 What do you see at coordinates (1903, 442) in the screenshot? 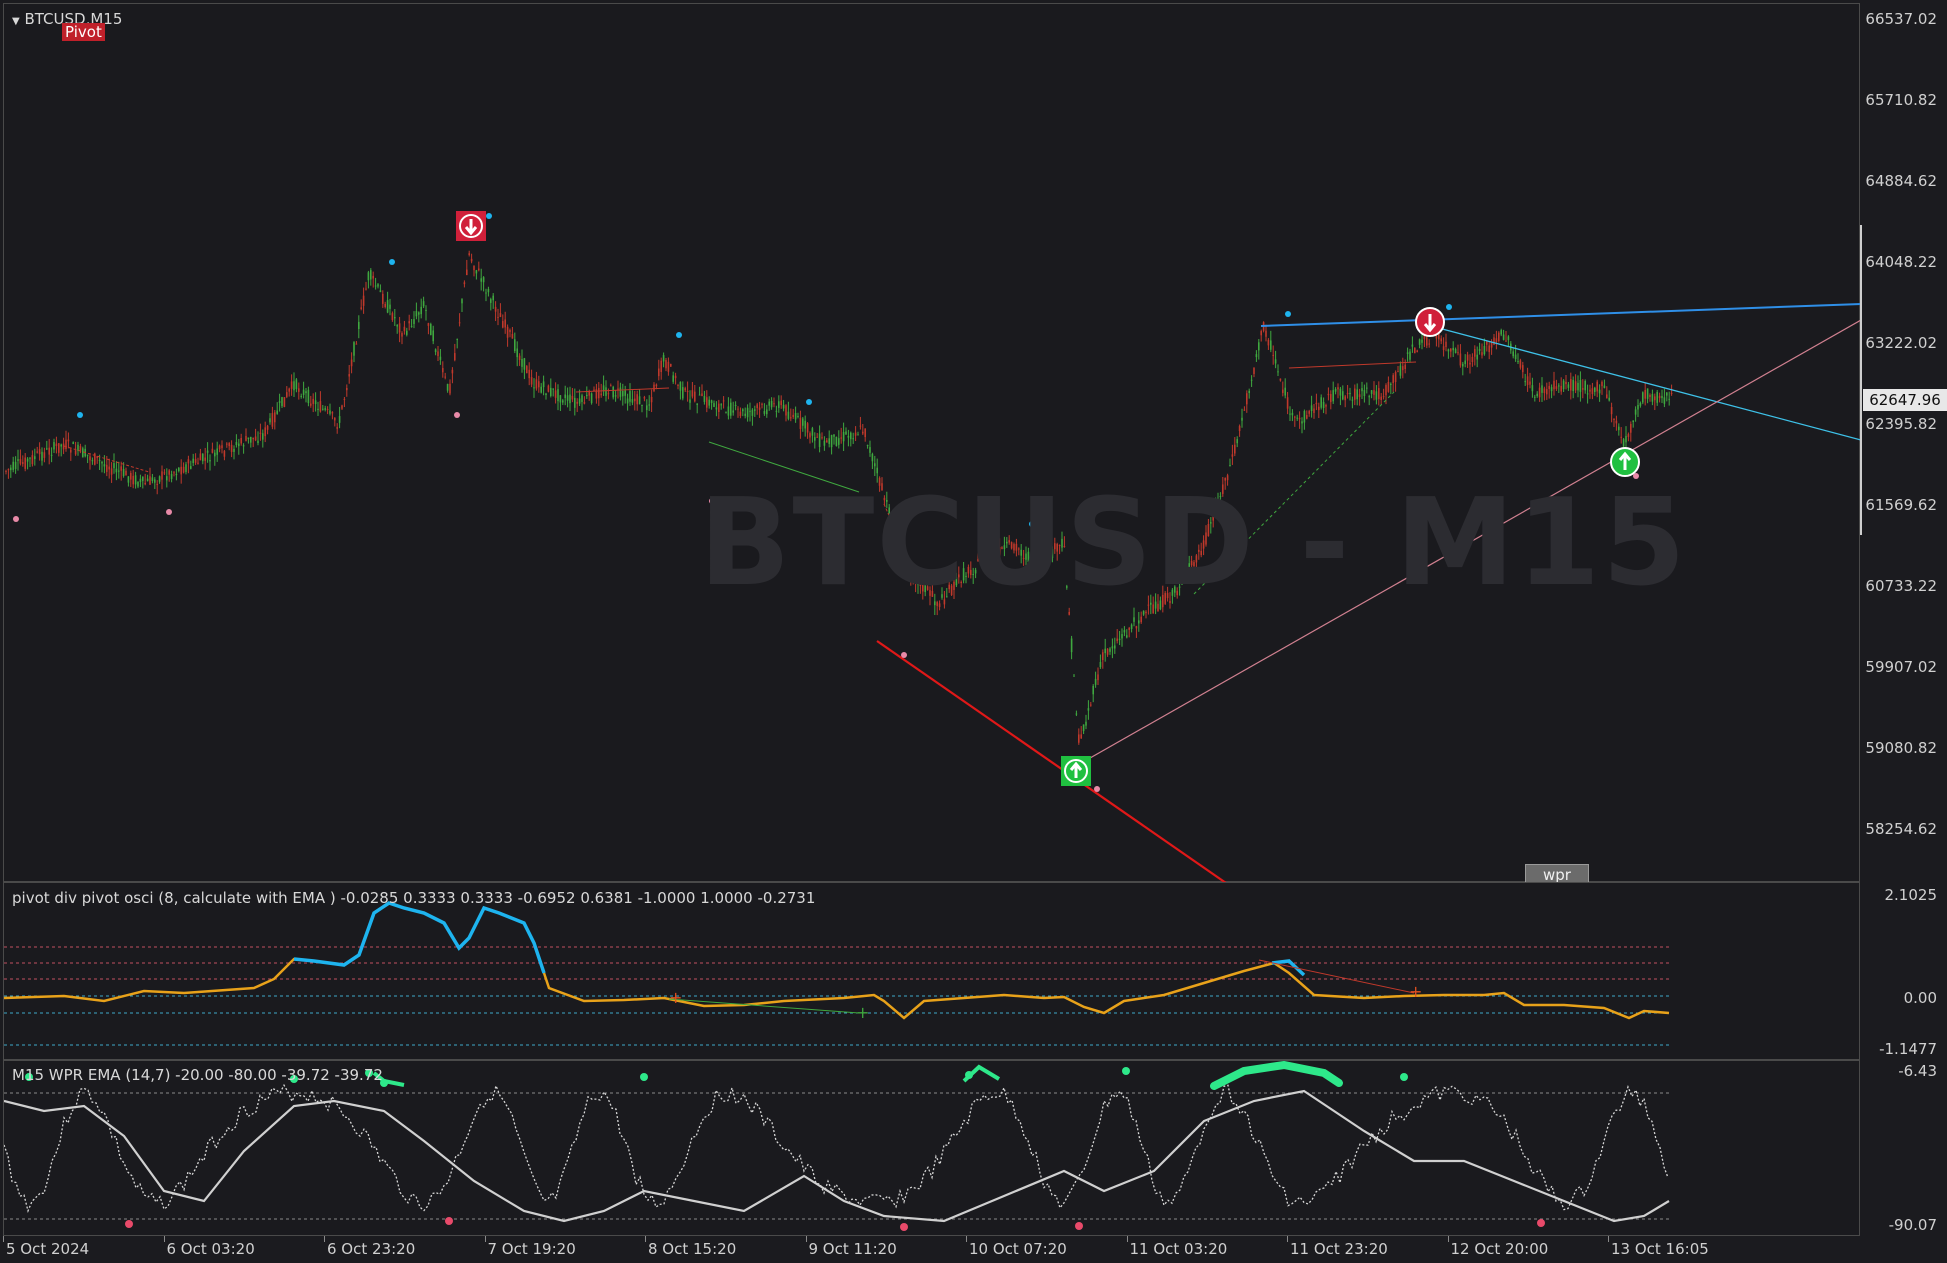
I see `price-axis` at bounding box center [1903, 442].